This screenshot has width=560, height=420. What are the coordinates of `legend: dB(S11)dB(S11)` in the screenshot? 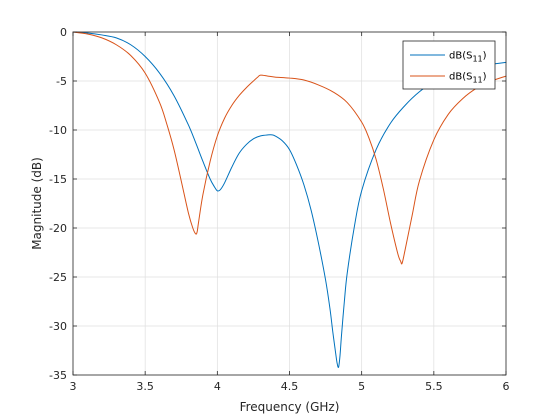 It's located at (449, 65).